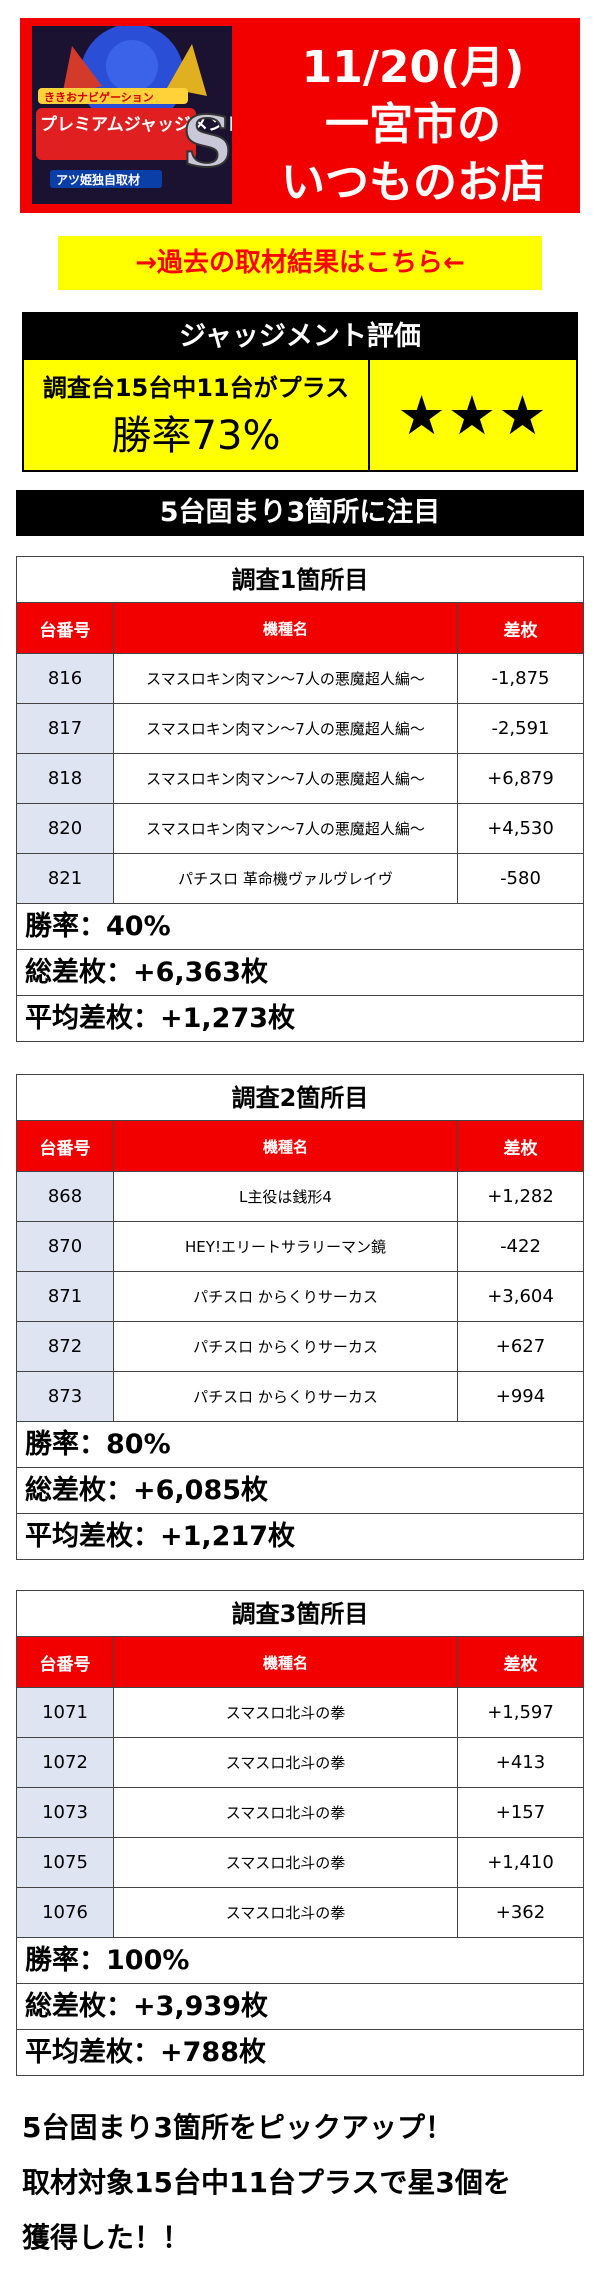 Image resolution: width=600 pixels, height=2281 pixels. Describe the element at coordinates (65, 678) in the screenshot. I see `machine-number: 816` at that location.